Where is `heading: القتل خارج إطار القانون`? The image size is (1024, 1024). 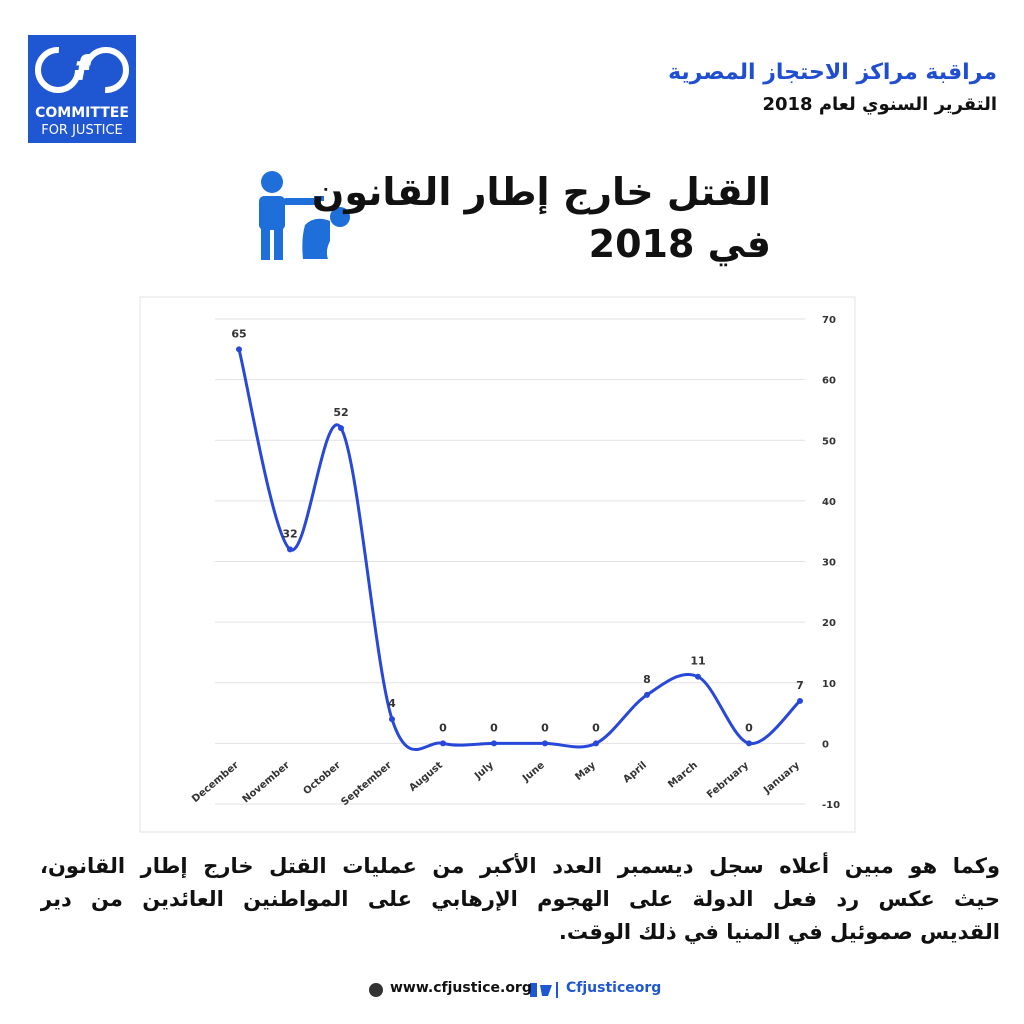
heading: القتل خارج إطار القانون is located at coordinates (541, 192).